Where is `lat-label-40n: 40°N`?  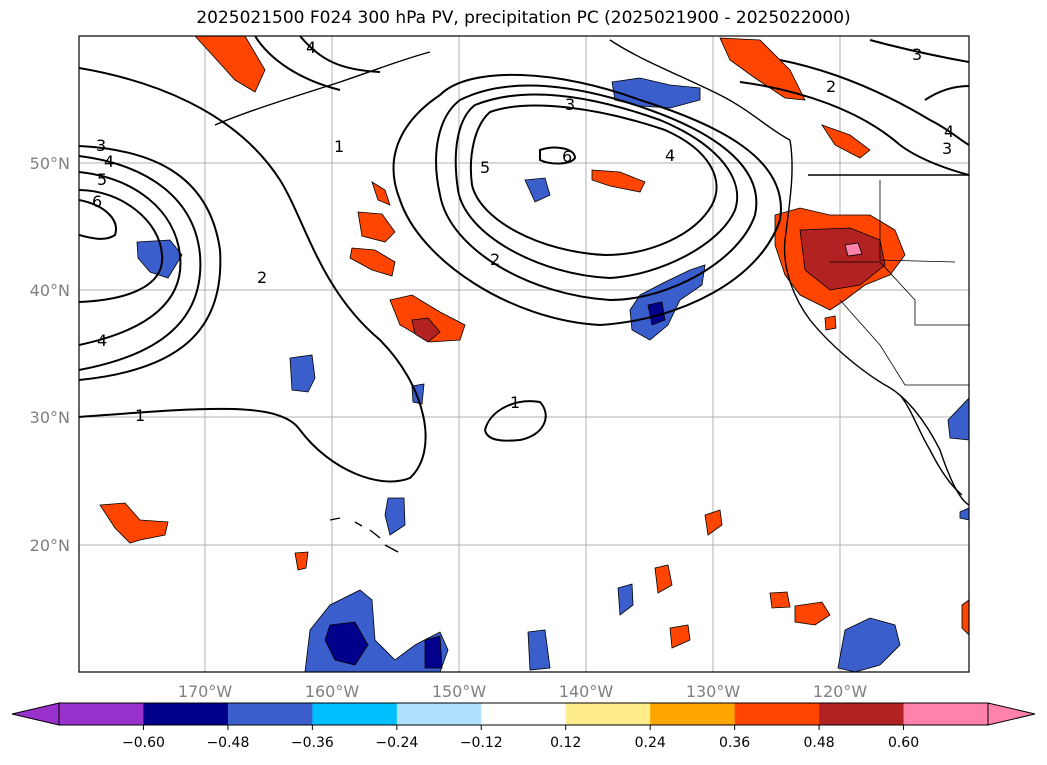
lat-label-40n: 40°N is located at coordinates (50, 290).